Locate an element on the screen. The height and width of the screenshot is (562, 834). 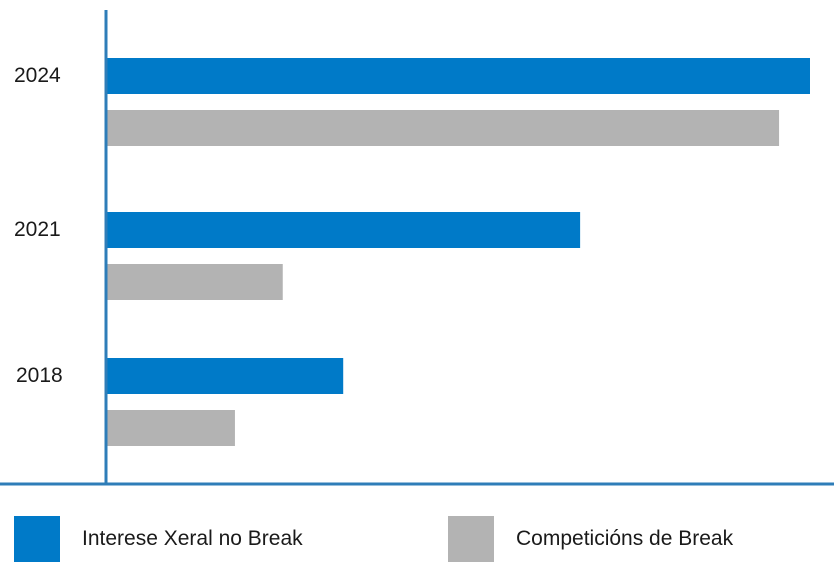
y-tick-label-2024: 2024 is located at coordinates (37, 75).